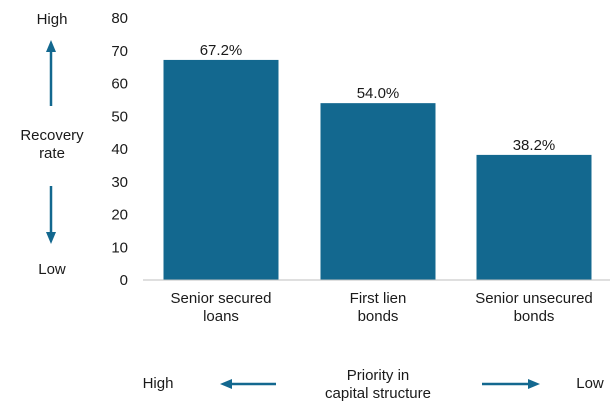 This screenshot has width=613, height=405. Describe the element at coordinates (52, 19) in the screenshot. I see `y-high-label: High` at that location.